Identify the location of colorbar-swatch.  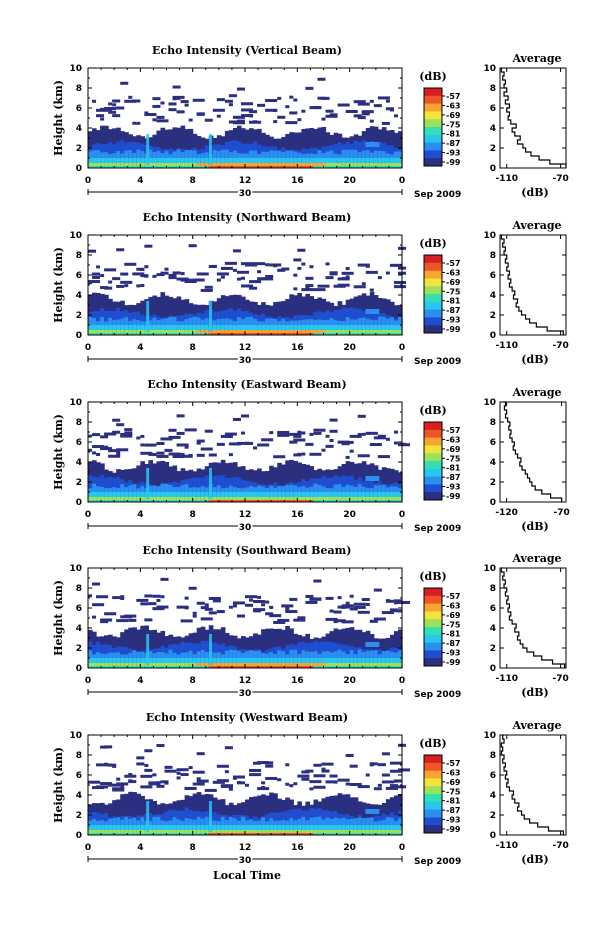
(433, 798).